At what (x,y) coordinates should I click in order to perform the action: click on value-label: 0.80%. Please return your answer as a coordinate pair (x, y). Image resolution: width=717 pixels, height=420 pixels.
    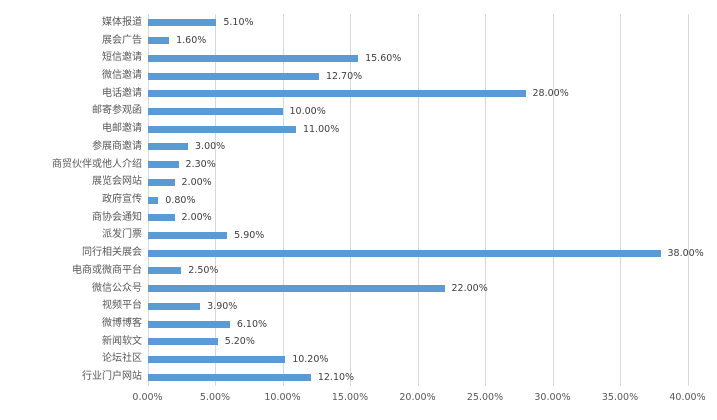
    Looking at the image, I should click on (180, 200).